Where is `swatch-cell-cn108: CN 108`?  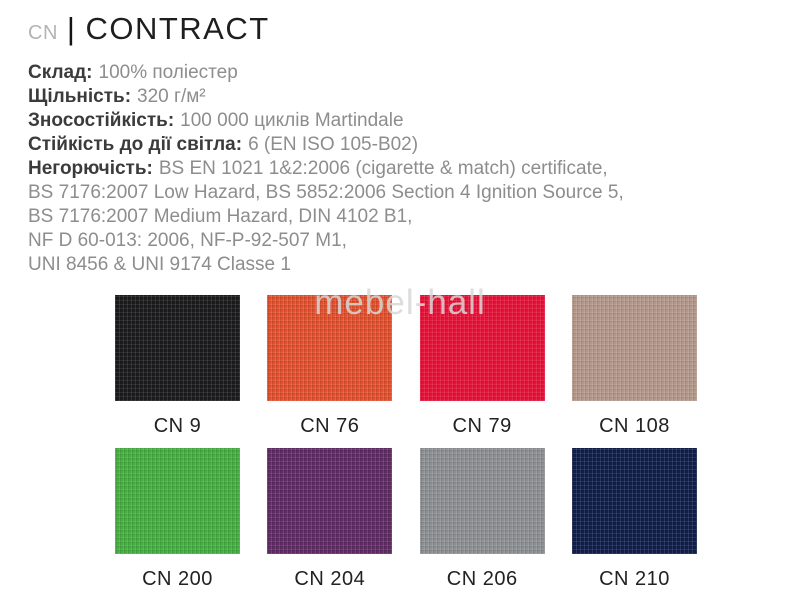 swatch-cell-cn108: CN 108 is located at coordinates (634, 366).